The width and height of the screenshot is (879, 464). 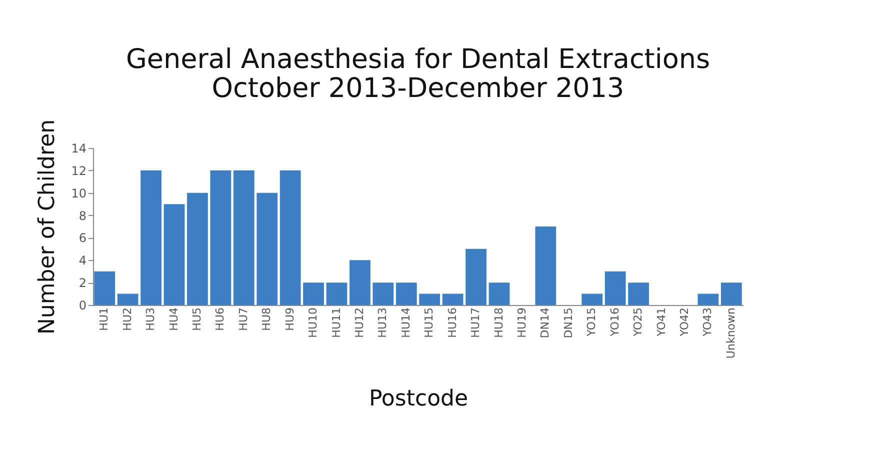 I want to click on x-tick-label: HU12, so click(x=359, y=323).